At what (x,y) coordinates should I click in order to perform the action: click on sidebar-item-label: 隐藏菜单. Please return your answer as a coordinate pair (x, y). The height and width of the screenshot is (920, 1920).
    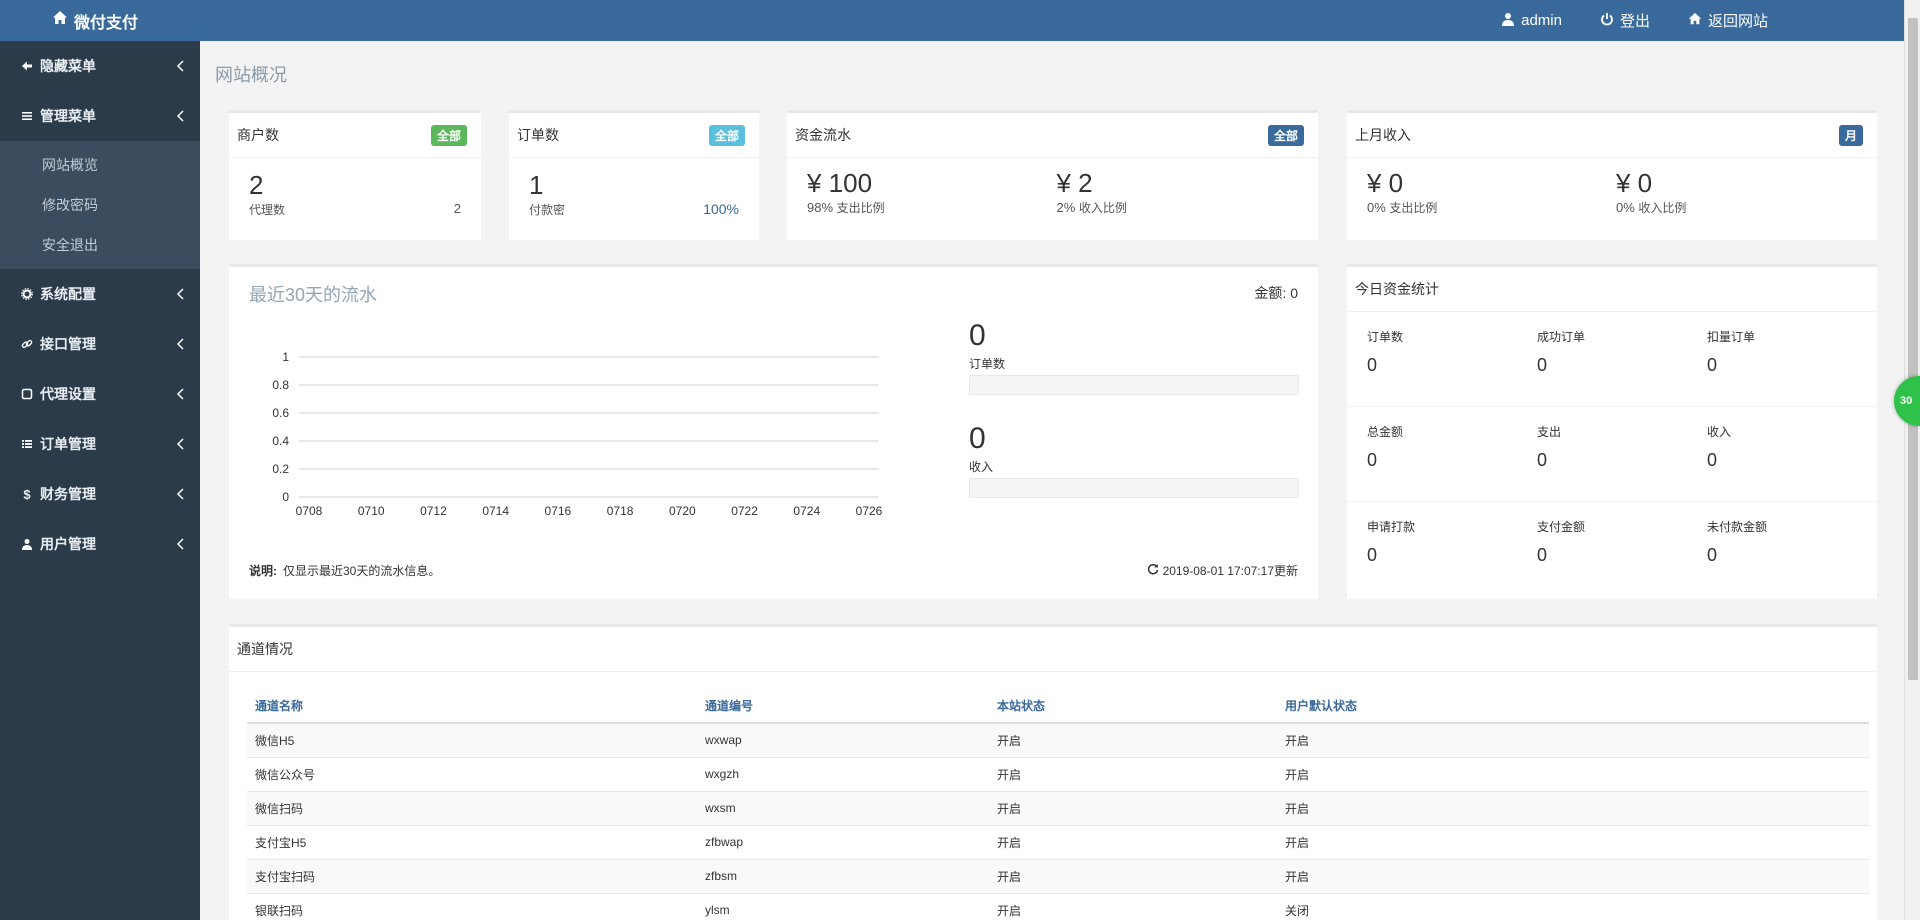
    Looking at the image, I should click on (68, 66).